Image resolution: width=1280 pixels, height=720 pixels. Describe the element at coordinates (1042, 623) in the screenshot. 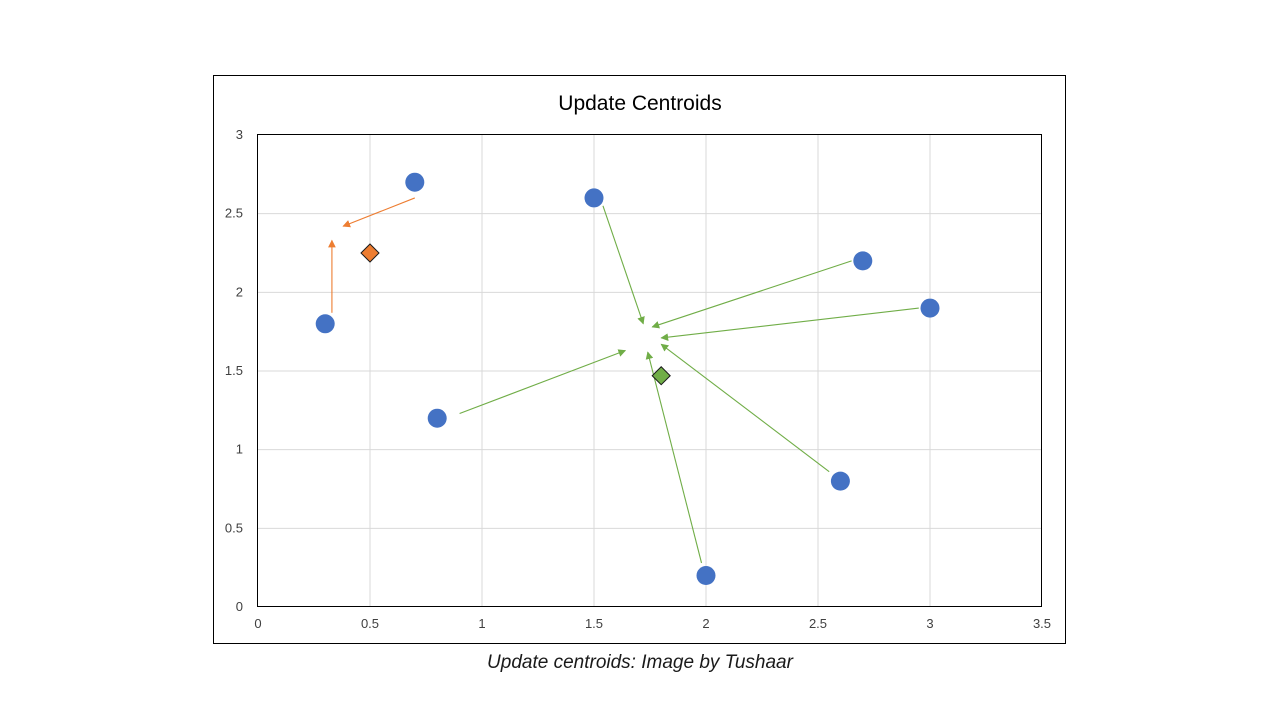

I see `x-tick-label: 3.5` at that location.